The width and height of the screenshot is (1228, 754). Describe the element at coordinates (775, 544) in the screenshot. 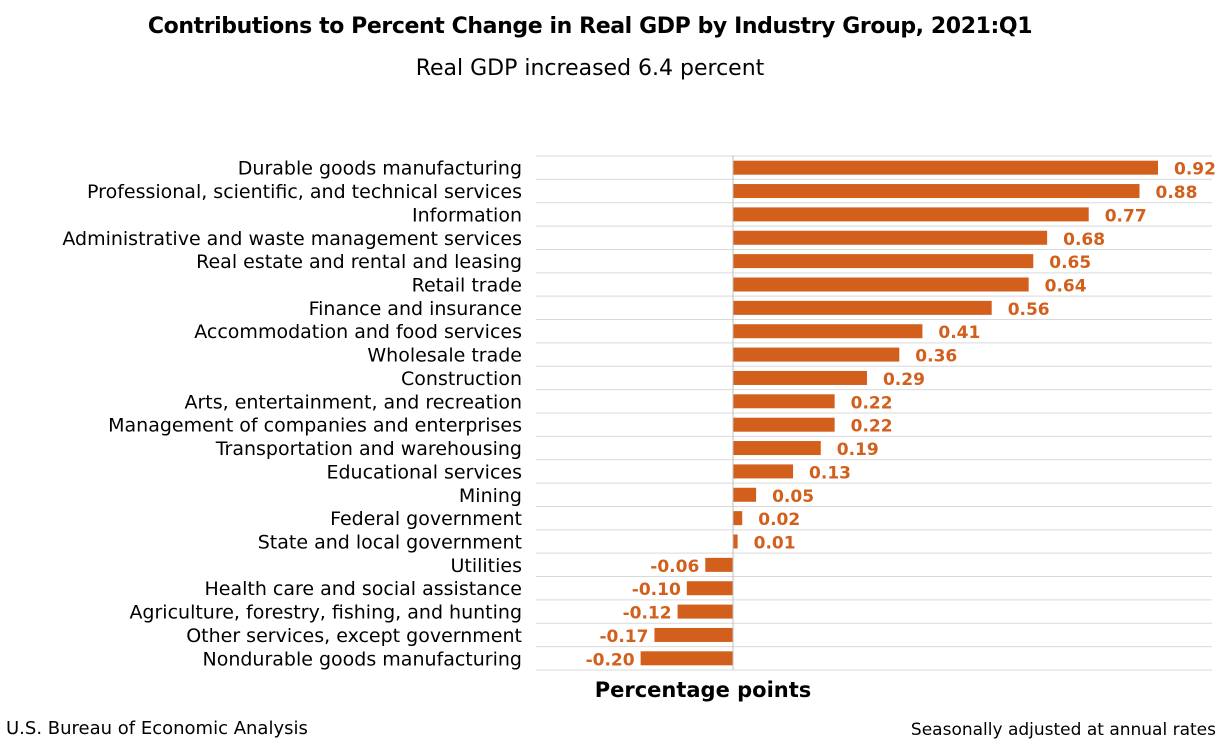

I see `value-label: 0.01` at that location.